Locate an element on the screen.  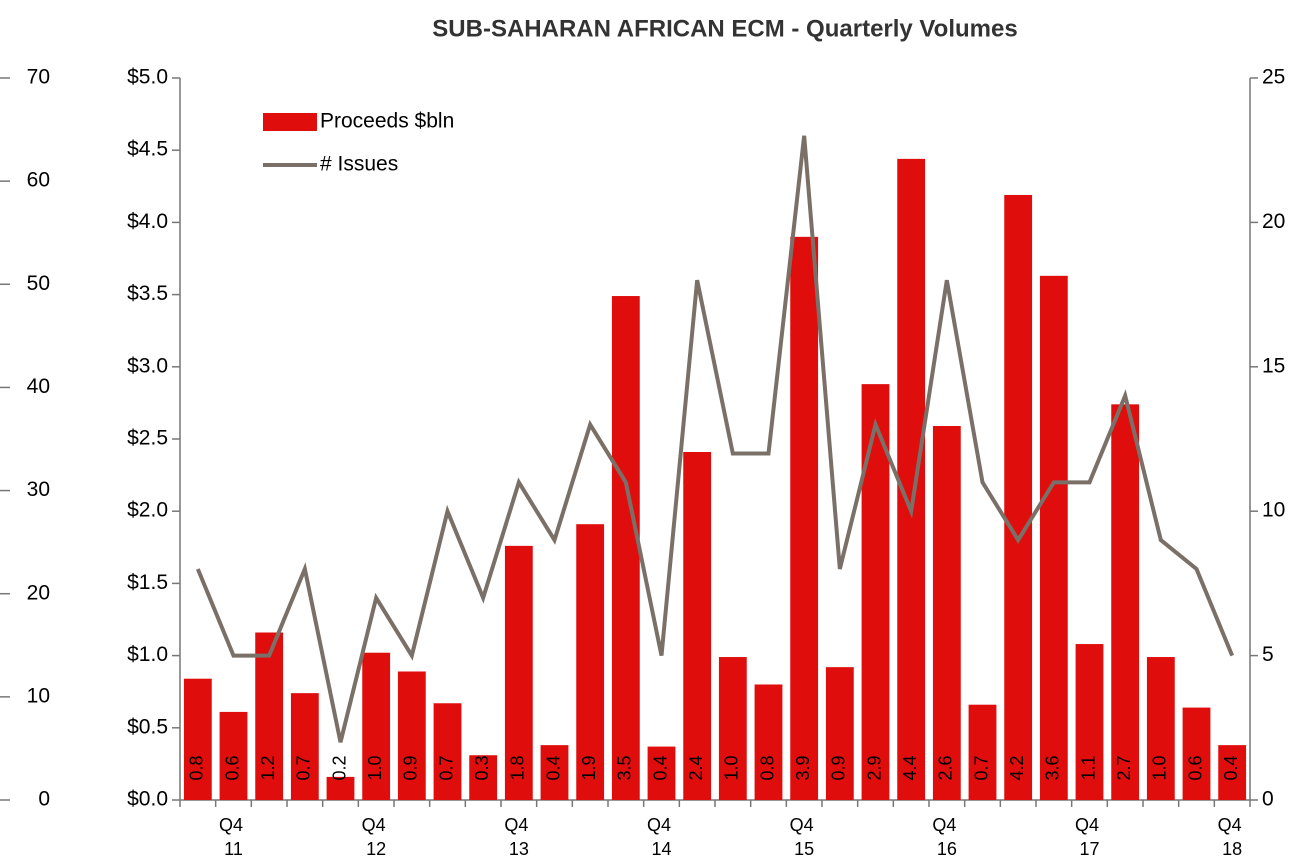
y3-tick-label: 50 is located at coordinates (38, 283).